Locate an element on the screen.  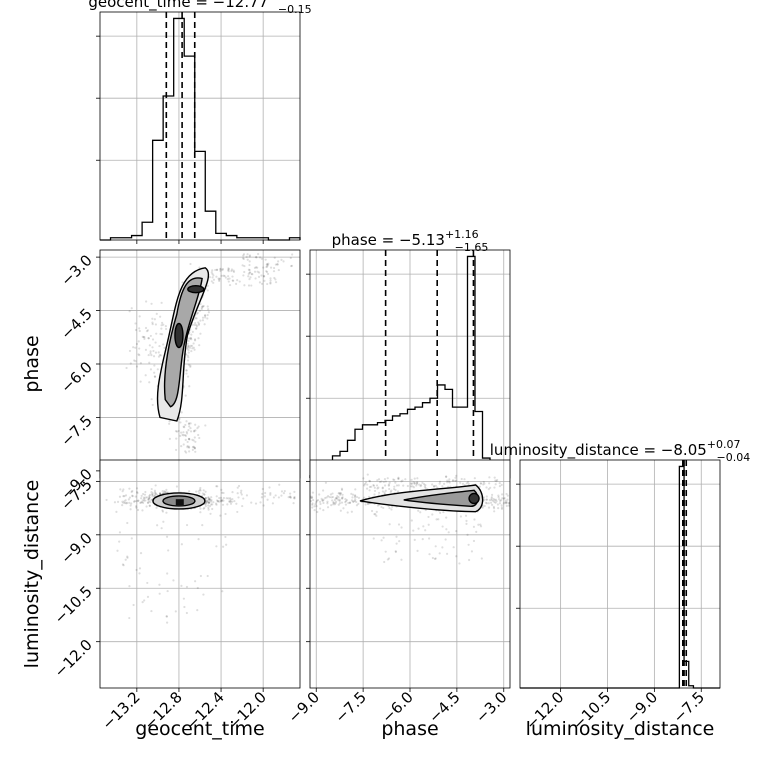
hist-panel-geocent-time-border is located at coordinates (200, 126).